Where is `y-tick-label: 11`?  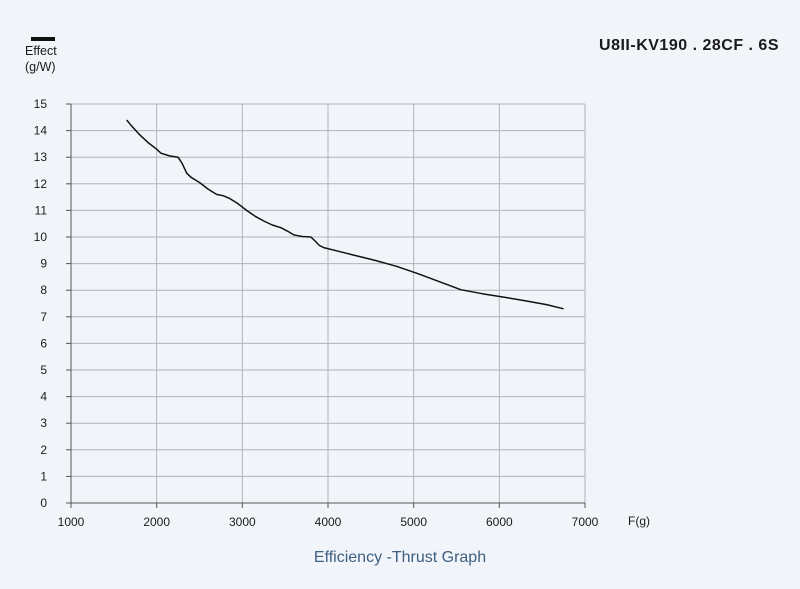 y-tick-label: 11 is located at coordinates (41, 210).